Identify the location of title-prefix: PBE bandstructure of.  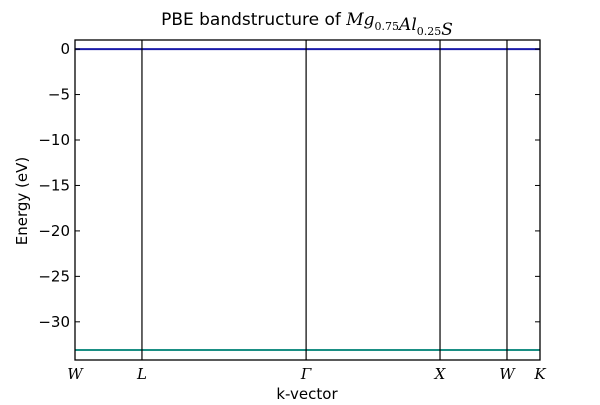
(253, 20).